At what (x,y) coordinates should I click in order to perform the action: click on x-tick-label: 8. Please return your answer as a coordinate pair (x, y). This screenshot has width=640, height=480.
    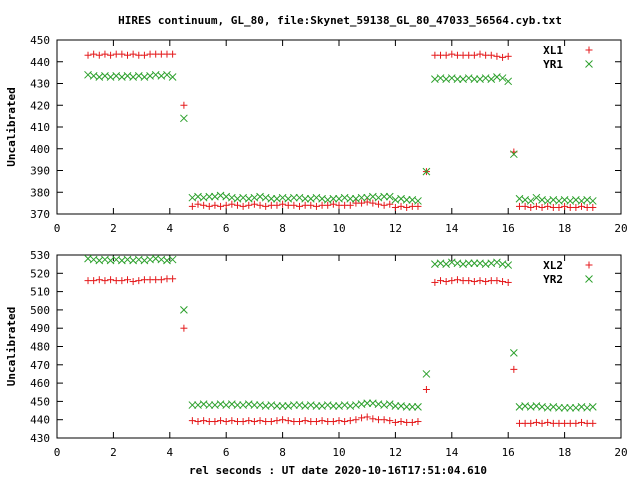
    Looking at the image, I should click on (282, 228).